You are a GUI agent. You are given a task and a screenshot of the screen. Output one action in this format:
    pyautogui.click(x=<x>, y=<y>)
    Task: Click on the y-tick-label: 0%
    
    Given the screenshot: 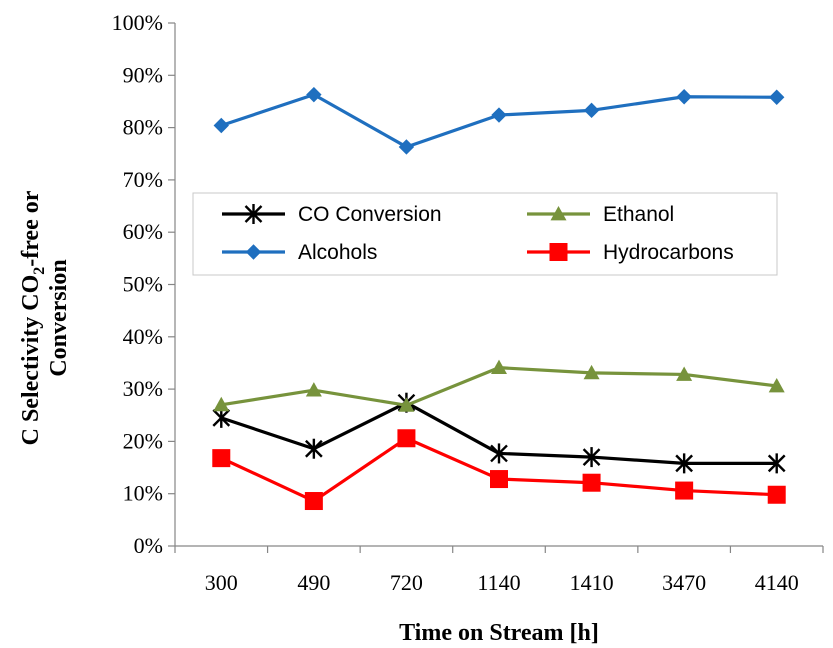 What is the action you would take?
    pyautogui.click(x=148, y=545)
    